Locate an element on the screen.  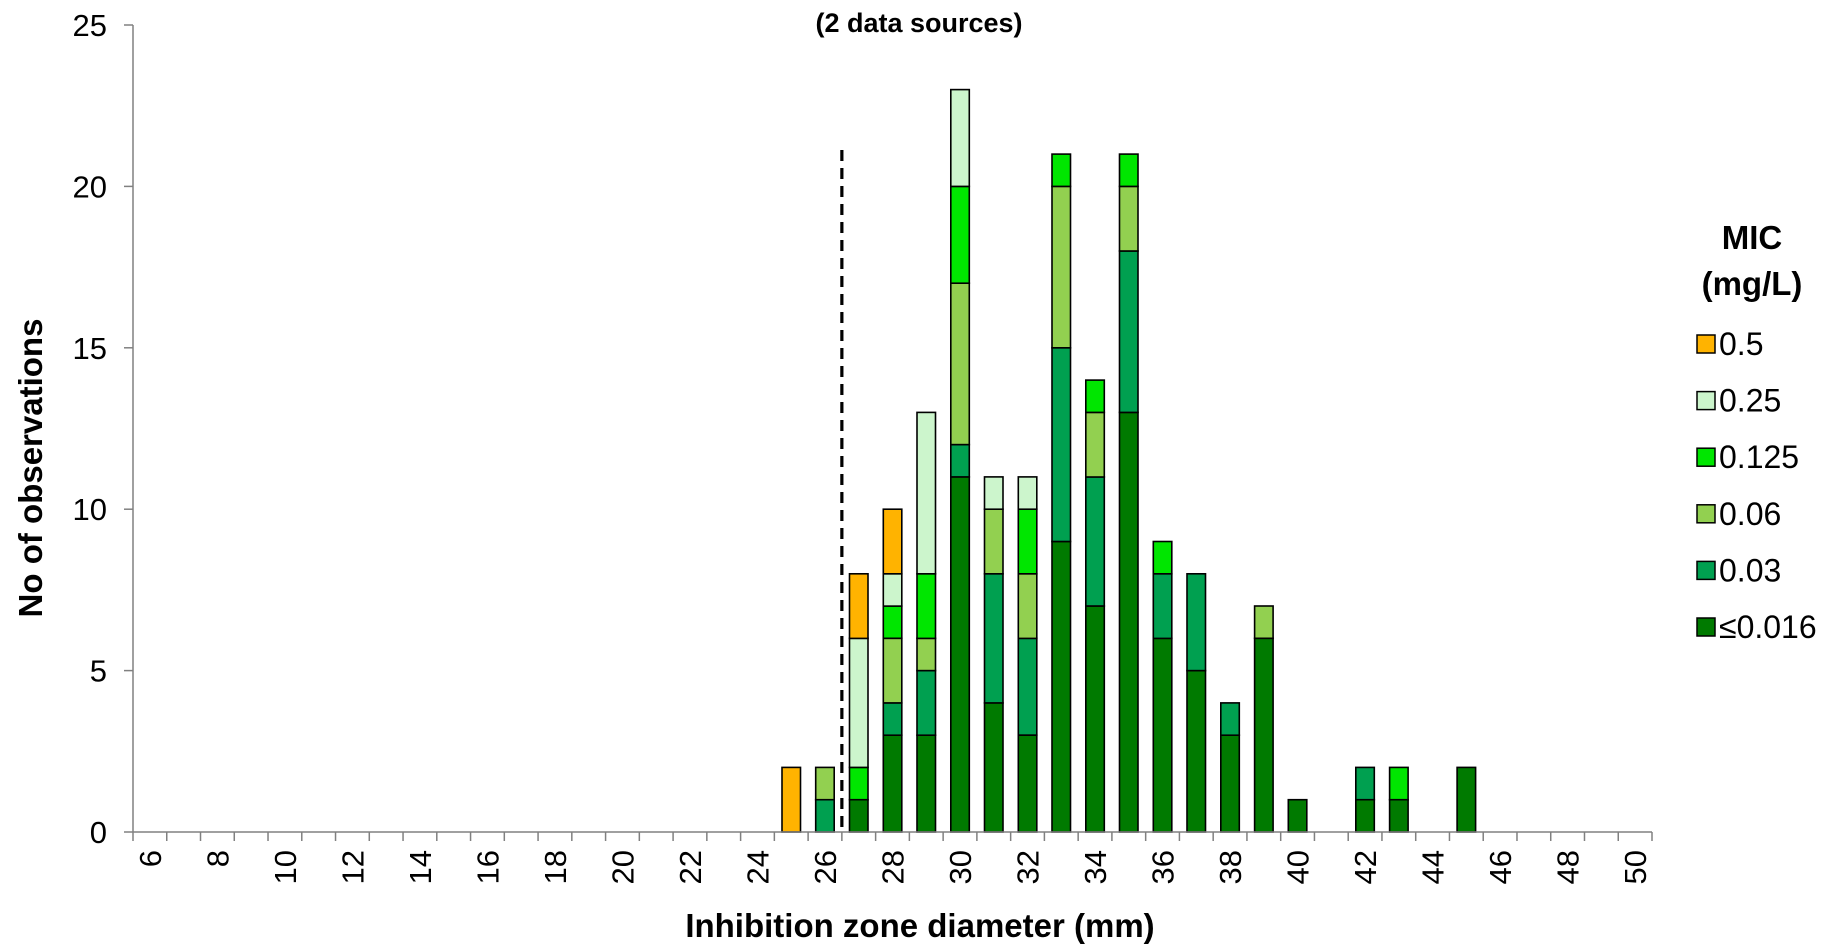
x-tick-label: 32 is located at coordinates (1028, 867).